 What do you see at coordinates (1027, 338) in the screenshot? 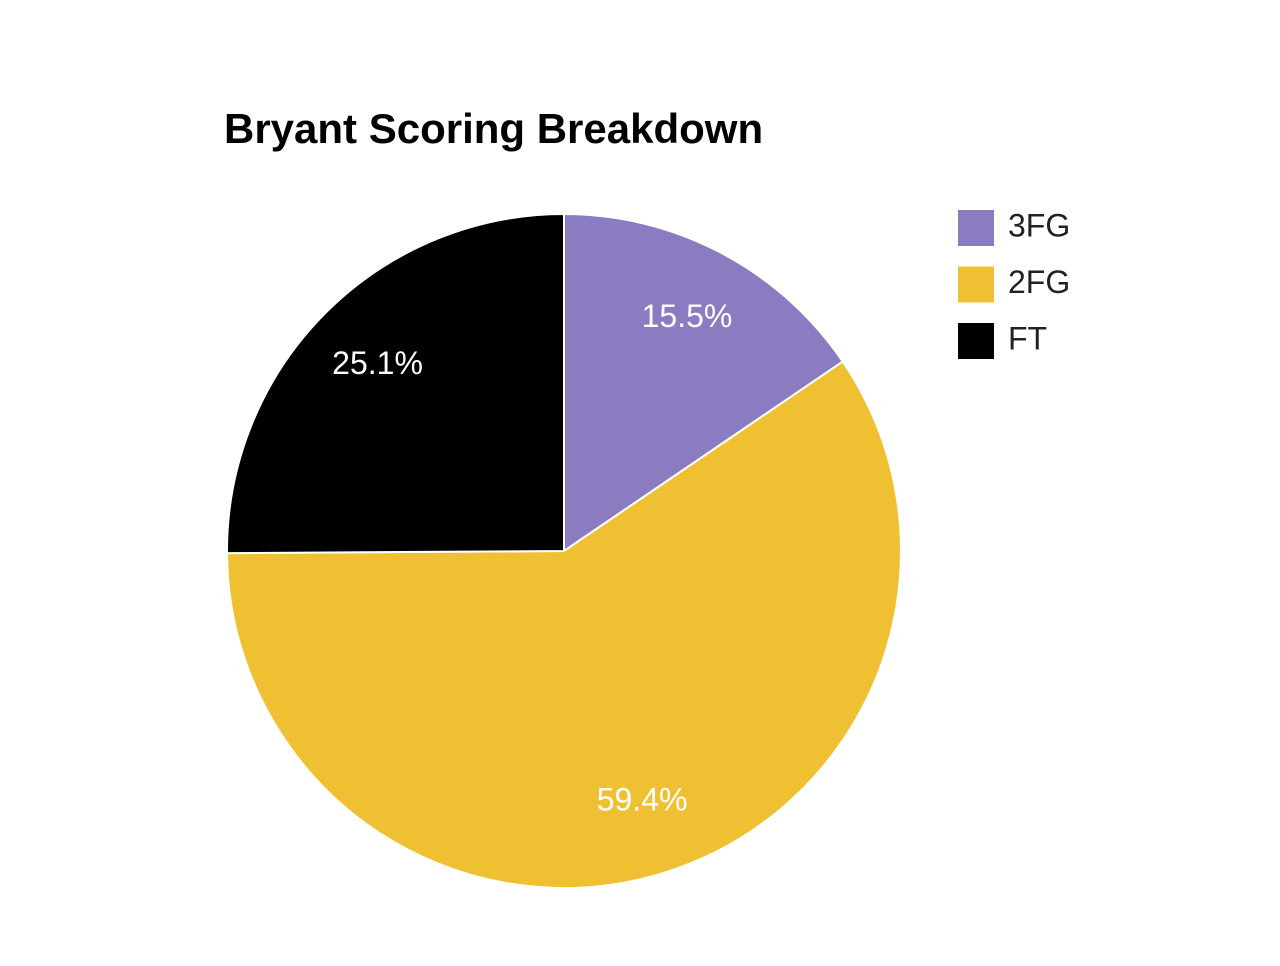
I see `legend-label: FT` at bounding box center [1027, 338].